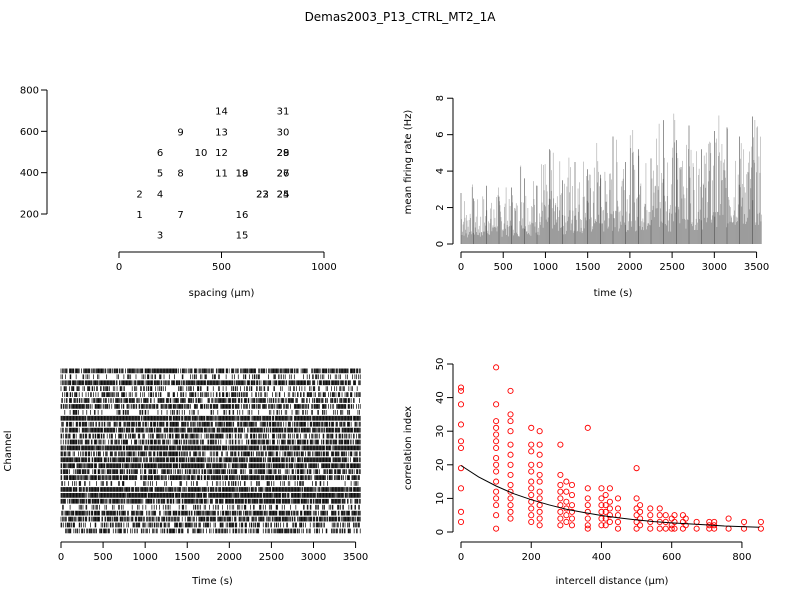 This screenshot has width=800, height=600. I want to click on electrode-label: 1, so click(139, 215).